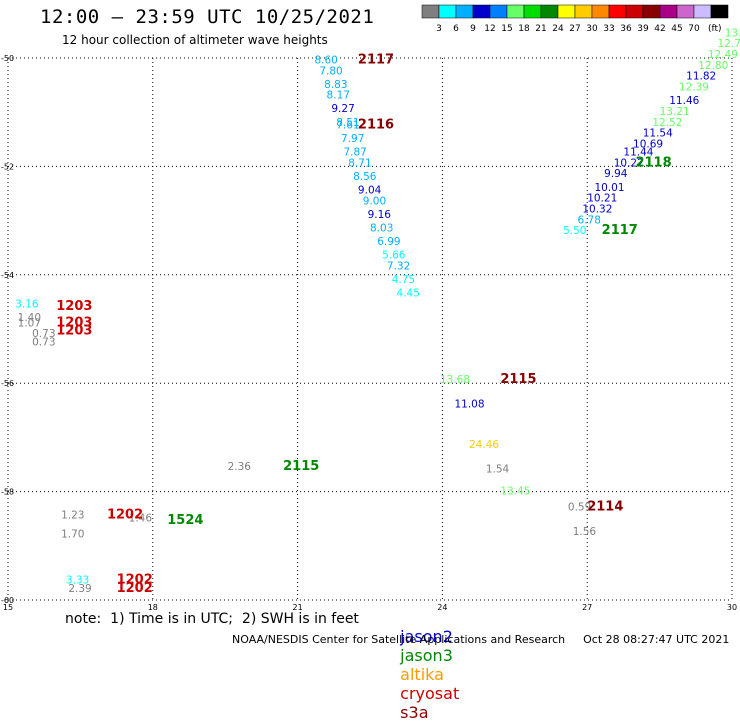  I want to click on y-tick-label: -60, so click(7, 600).